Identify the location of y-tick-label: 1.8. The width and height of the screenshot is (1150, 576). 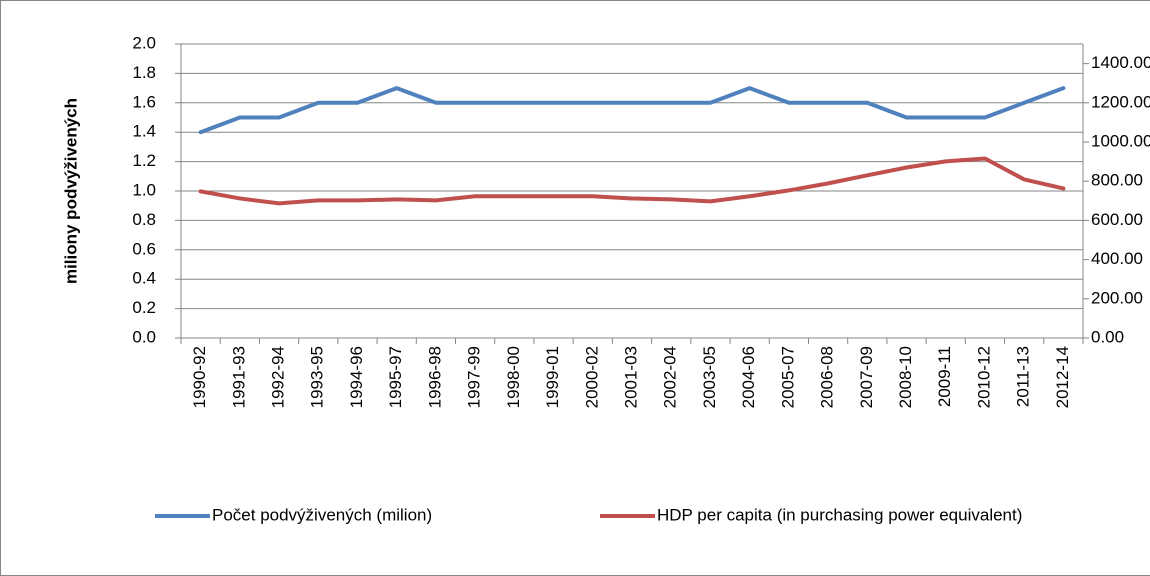
(144, 72).